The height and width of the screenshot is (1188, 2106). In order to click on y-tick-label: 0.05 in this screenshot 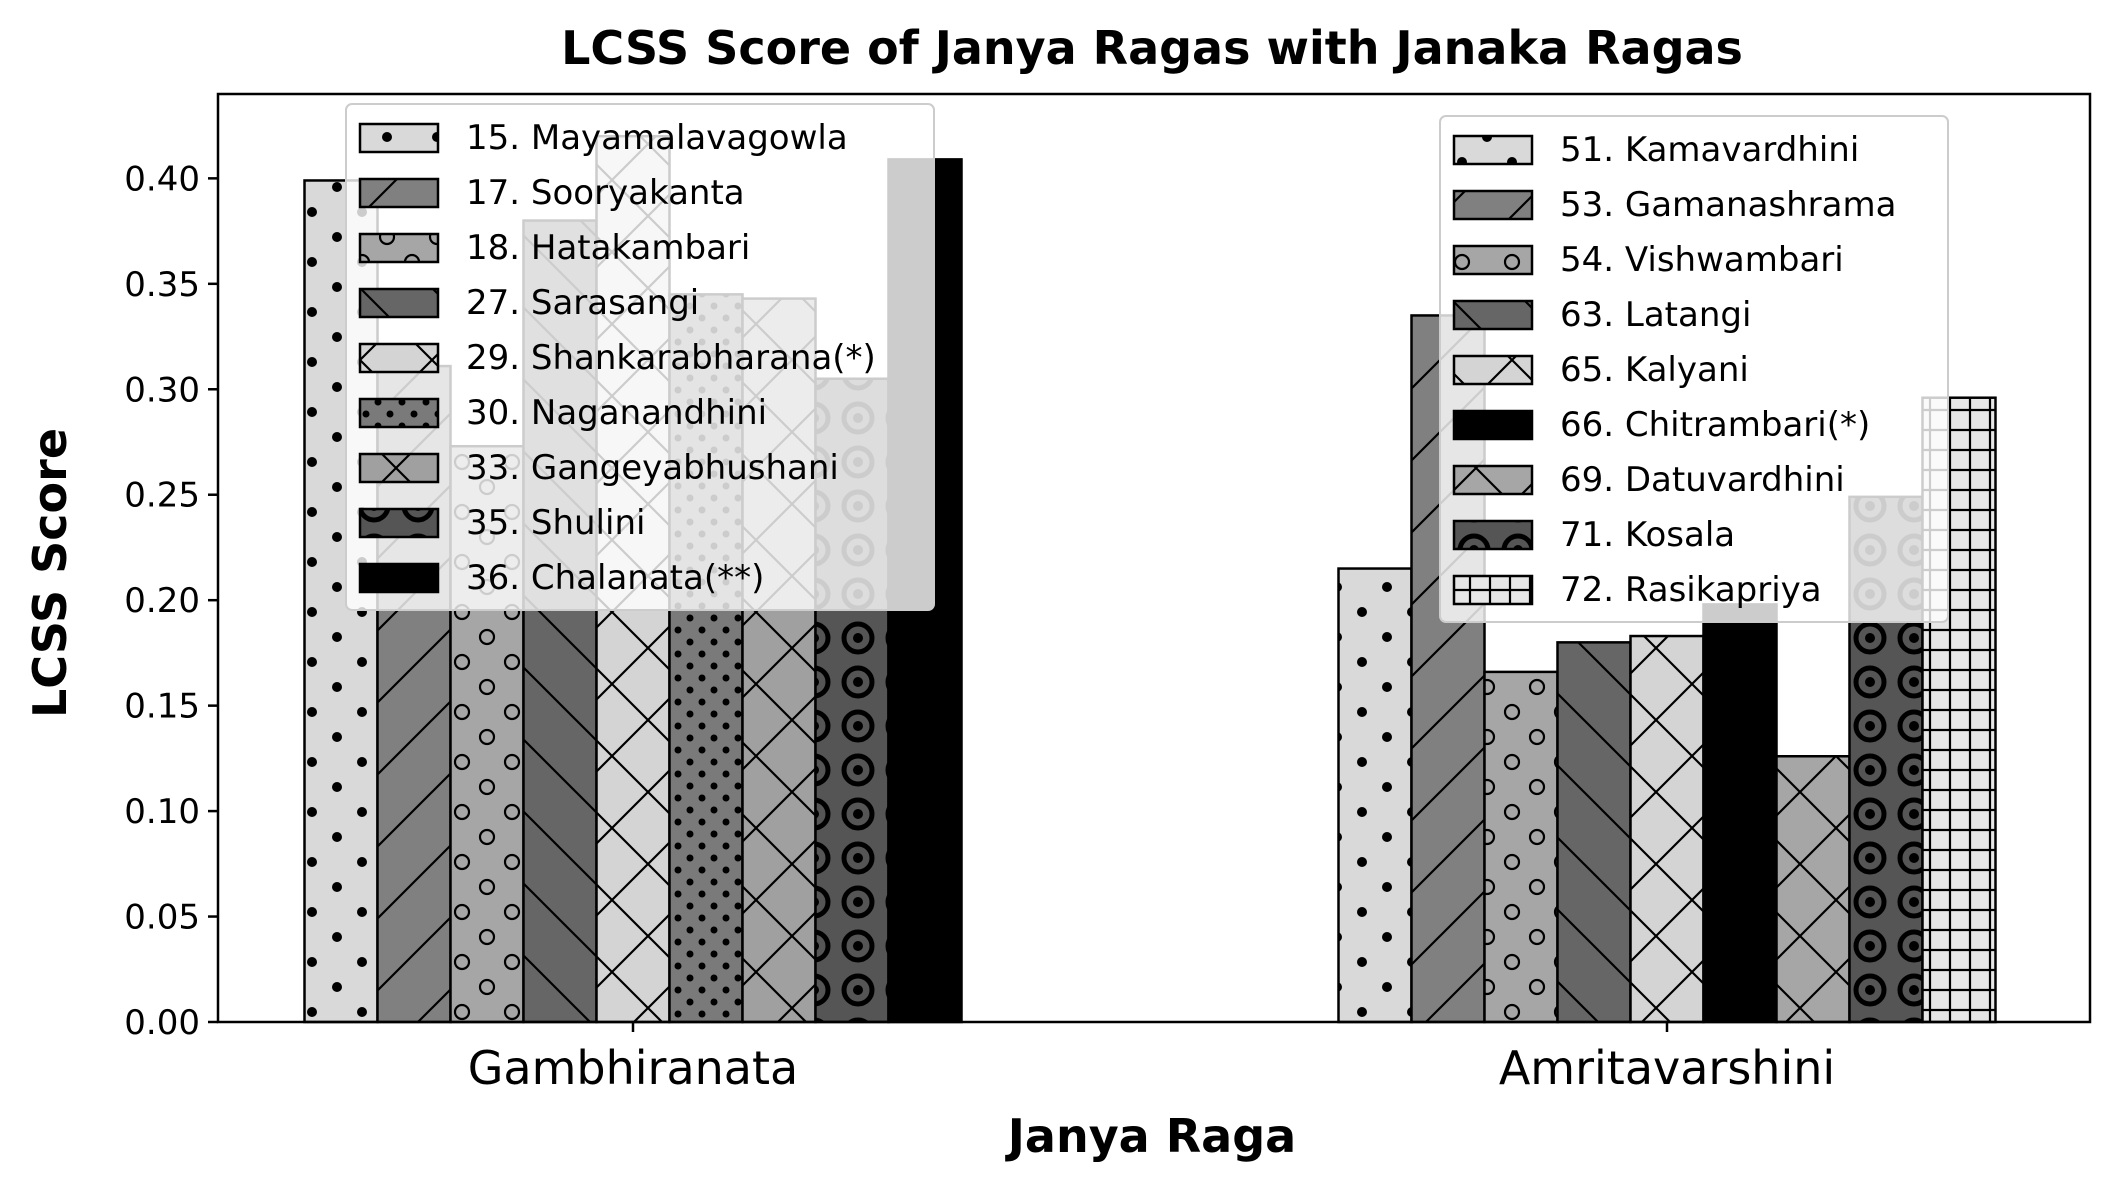, I will do `click(162, 918)`.